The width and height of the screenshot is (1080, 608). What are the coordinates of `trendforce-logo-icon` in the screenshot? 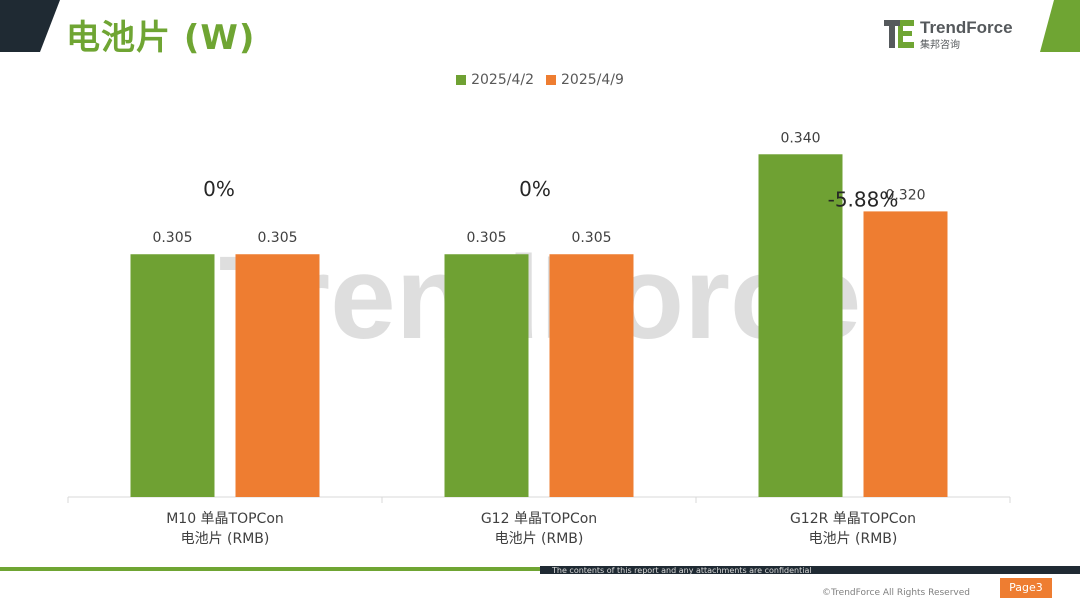 It's located at (899, 34).